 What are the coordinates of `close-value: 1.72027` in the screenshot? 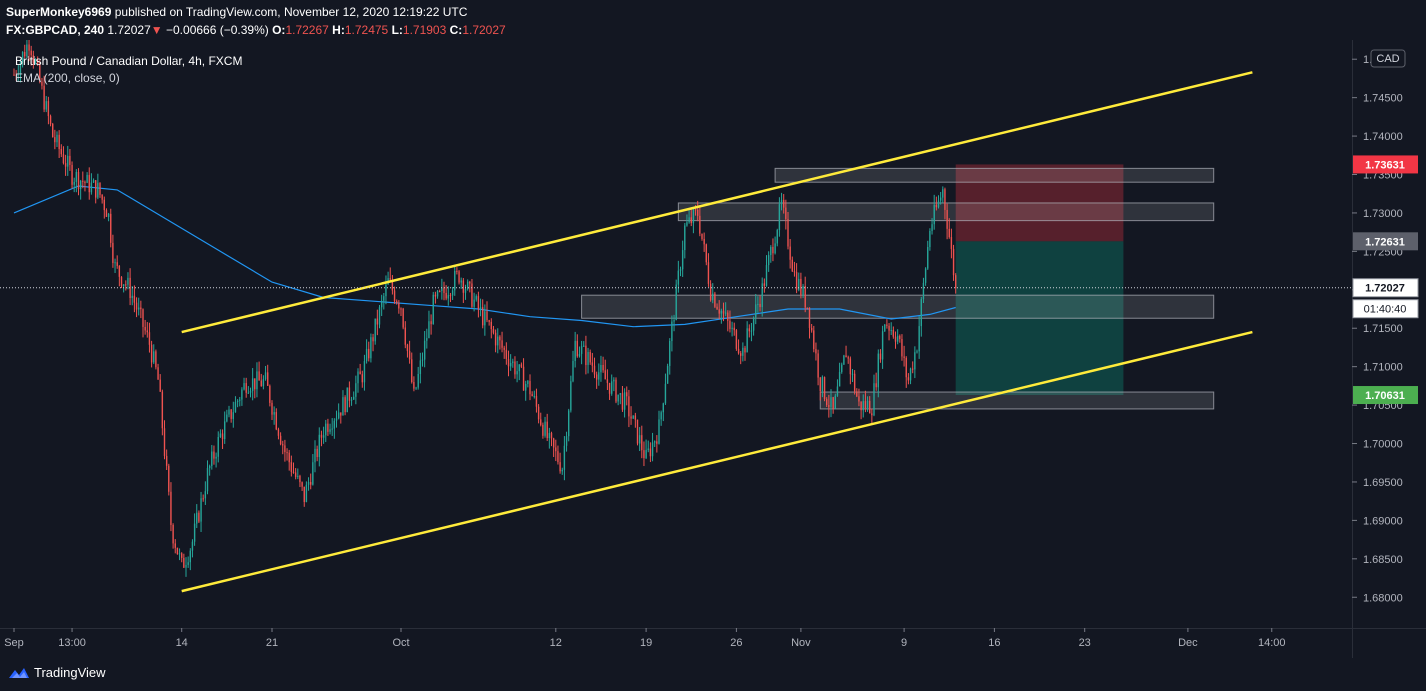 It's located at (484, 30).